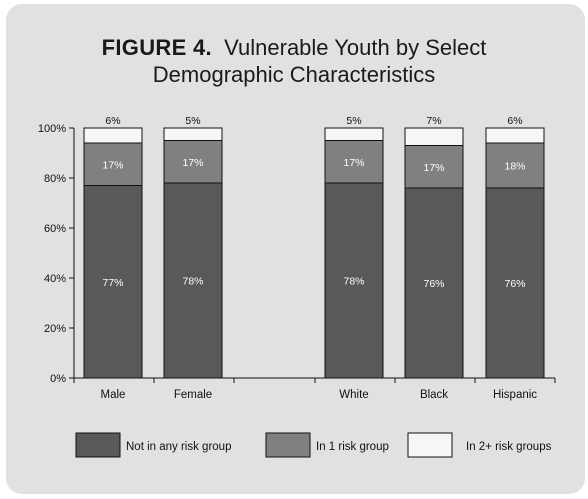 This screenshot has height=499, width=588. I want to click on title-line-2: Demographic Characteristics, so click(294, 74).